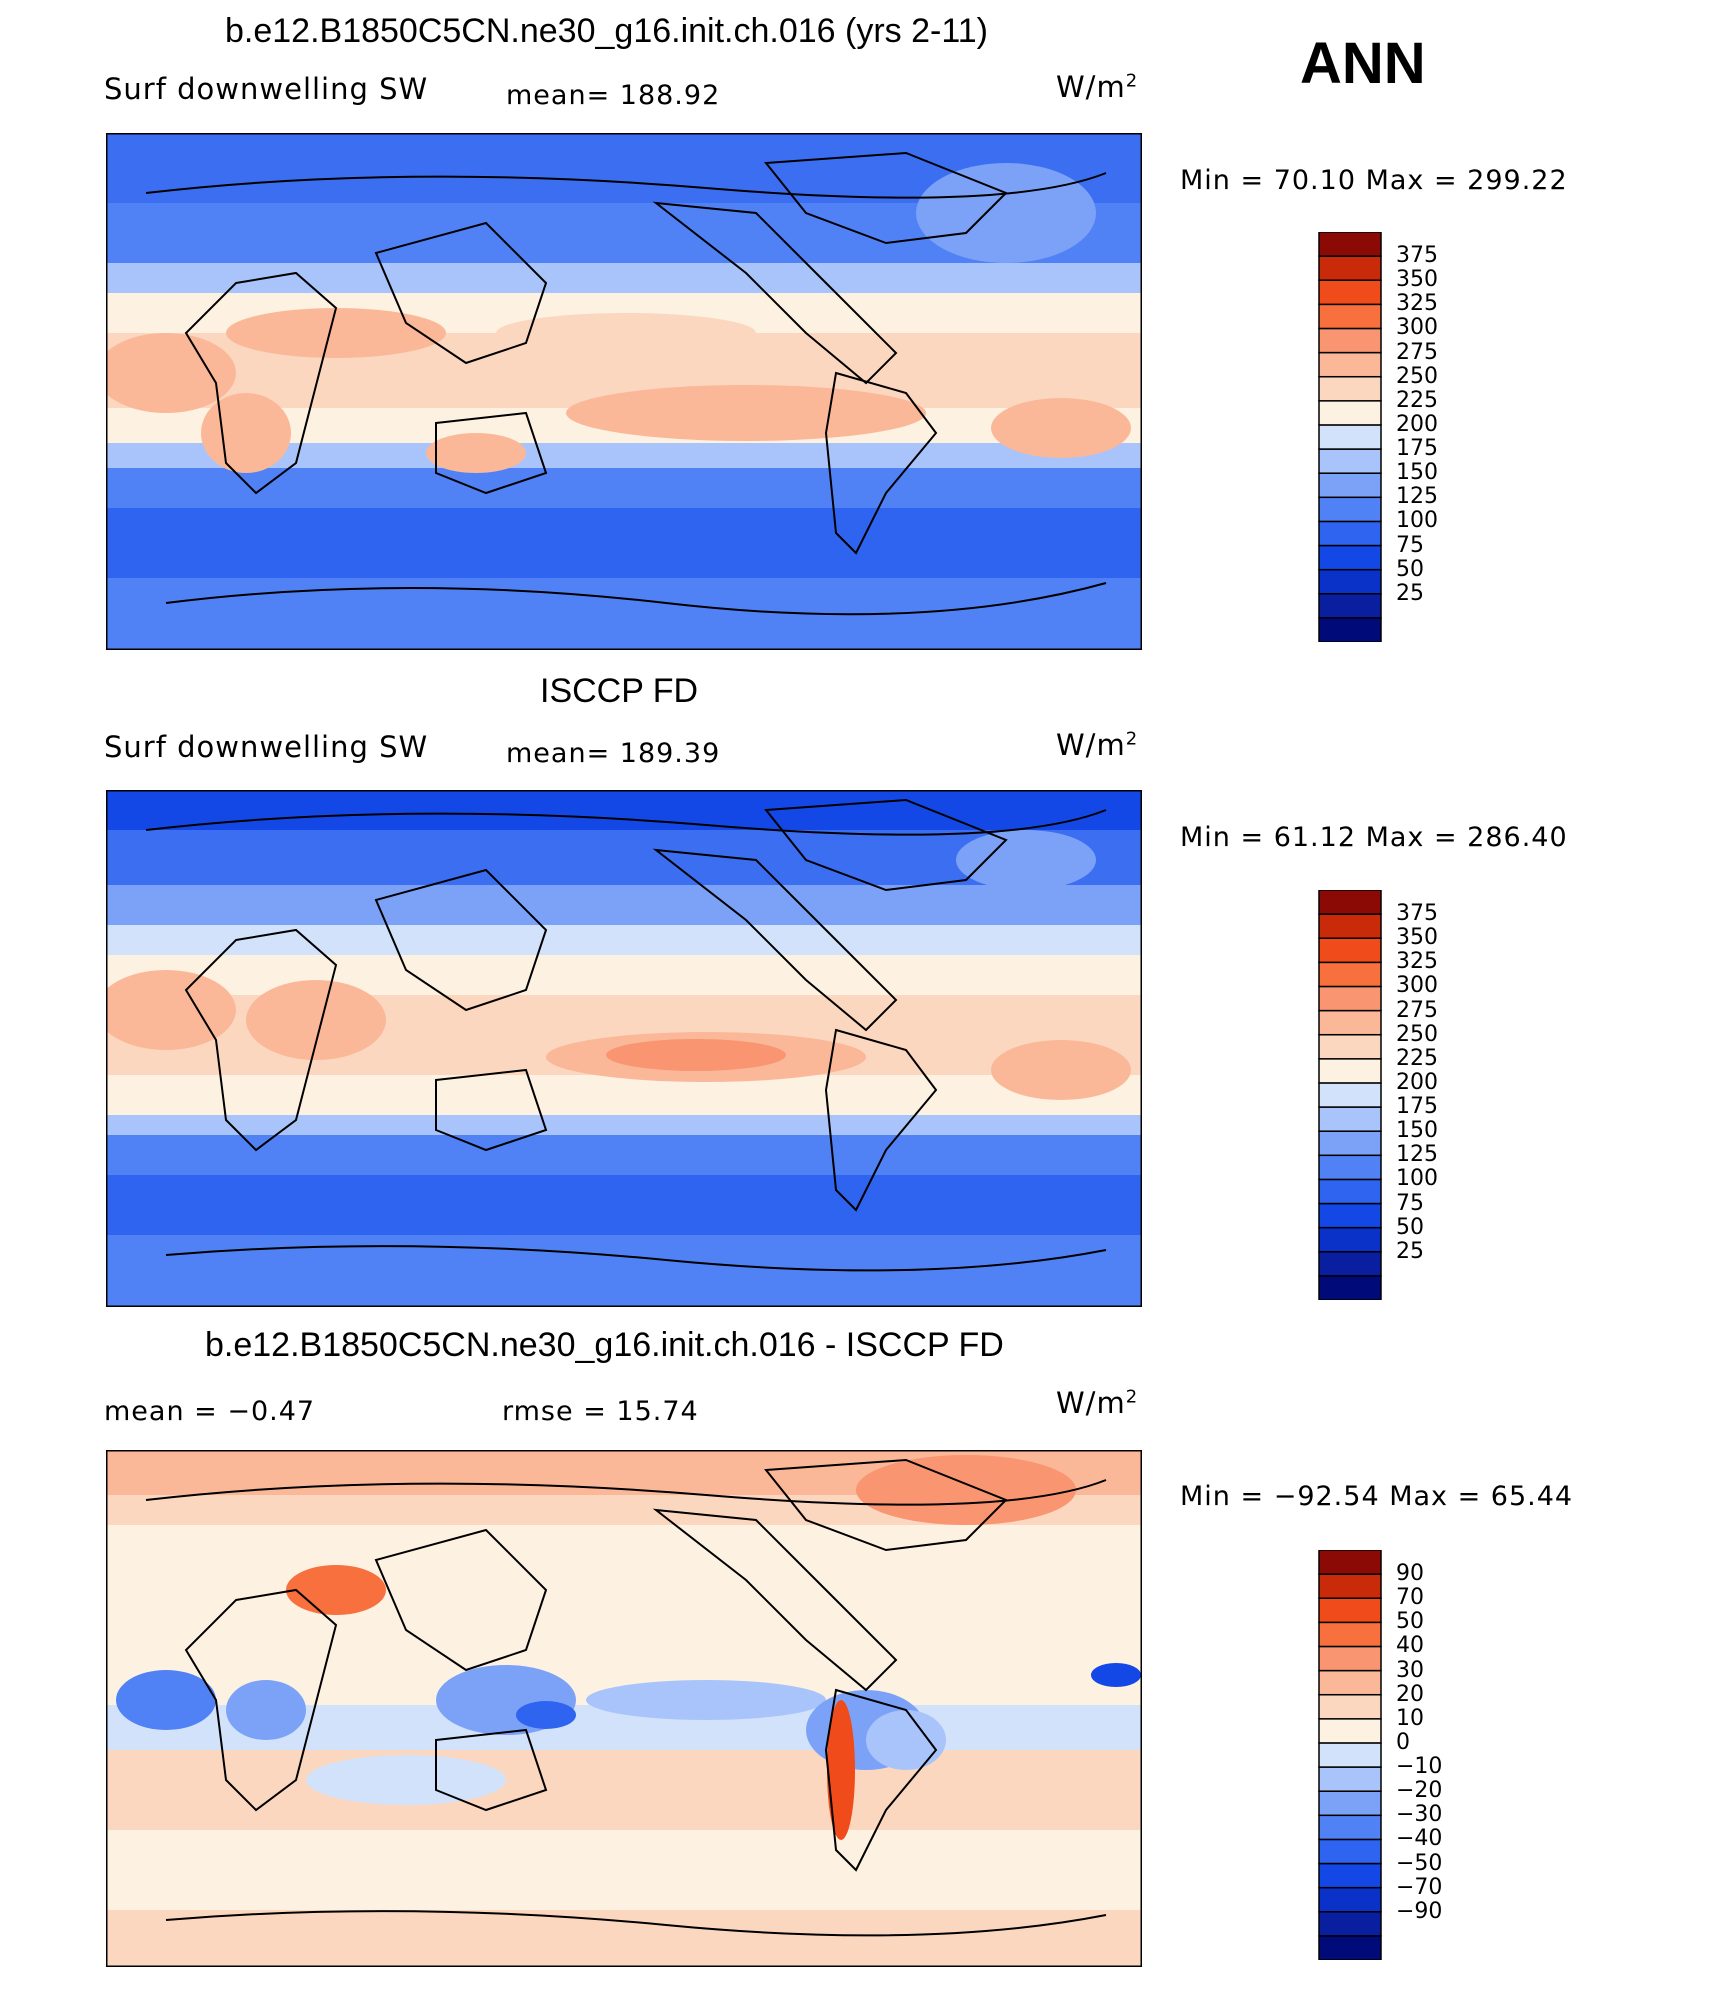 The width and height of the screenshot is (1710, 1991). What do you see at coordinates (1374, 837) in the screenshot?
I see `panel2-minmax: Min = 61.12 Max = 286.40` at bounding box center [1374, 837].